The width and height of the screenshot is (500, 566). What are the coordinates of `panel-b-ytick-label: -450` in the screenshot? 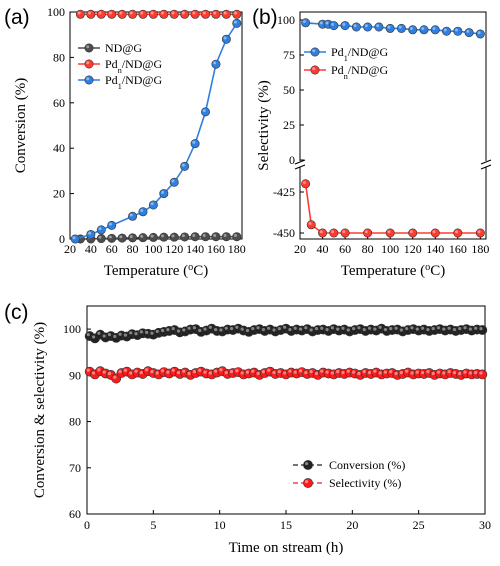 It's located at (284, 233).